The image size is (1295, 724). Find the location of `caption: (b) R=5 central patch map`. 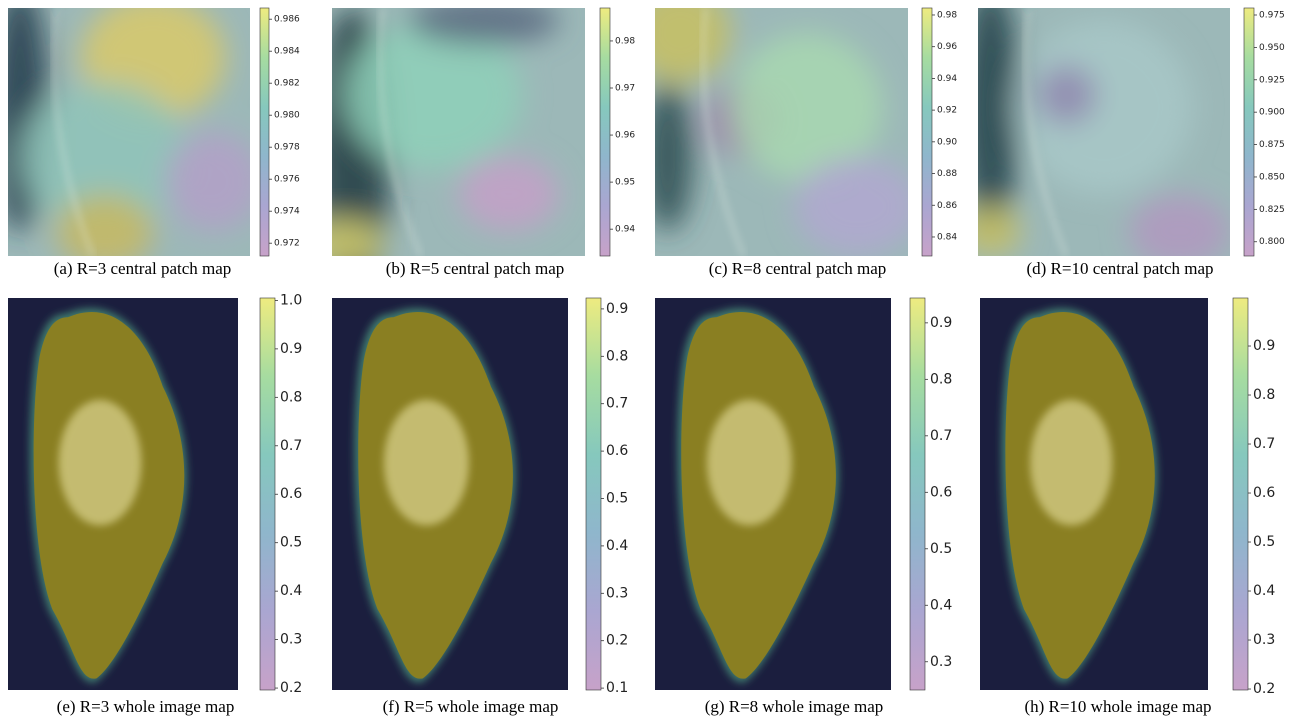

caption: (b) R=5 central patch map is located at coordinates (475, 268).